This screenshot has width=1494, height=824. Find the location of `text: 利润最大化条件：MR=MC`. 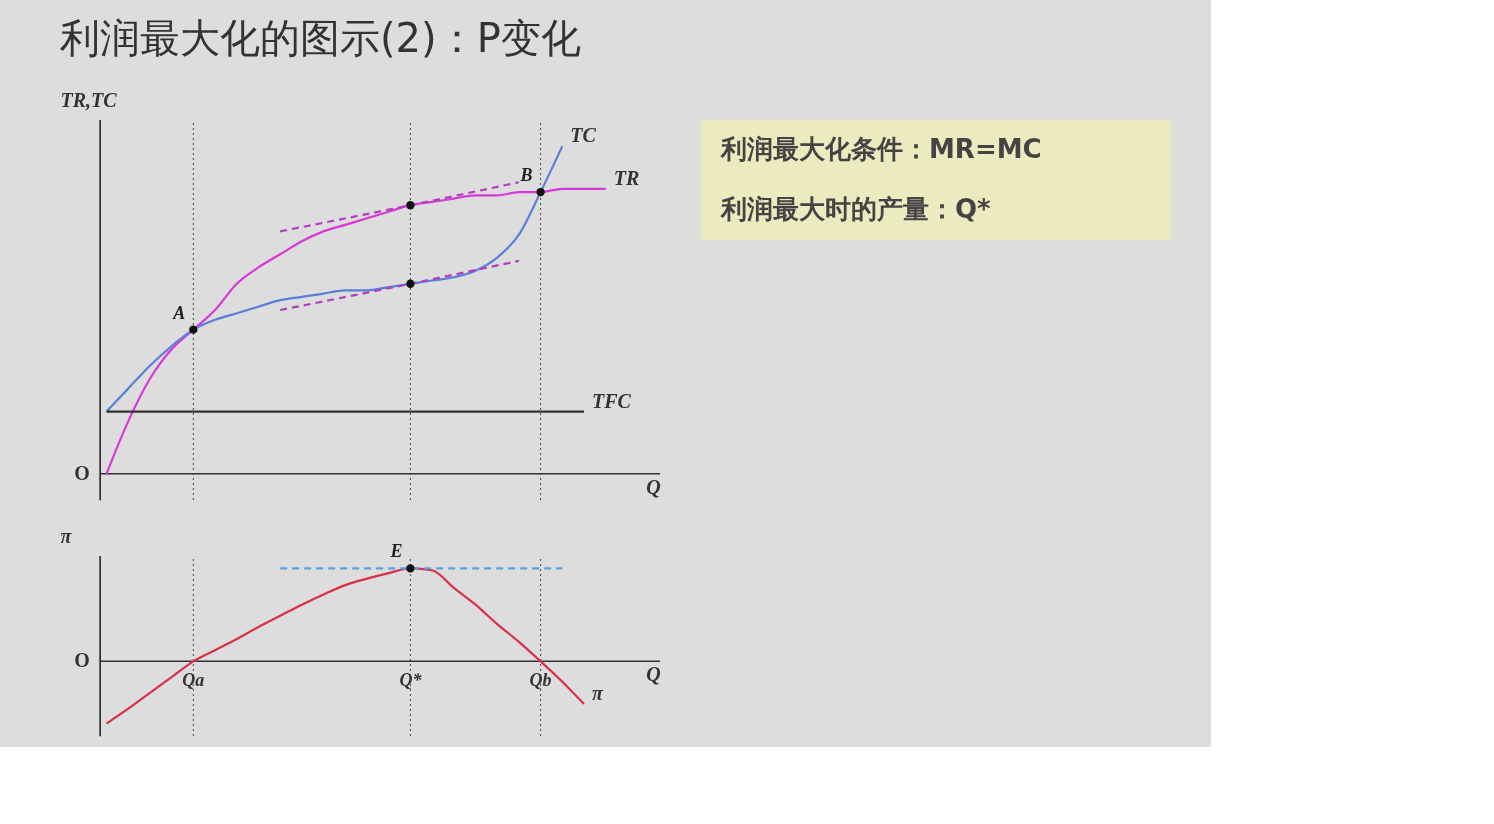

text: 利润最大化条件：MR=MC is located at coordinates (881, 149).